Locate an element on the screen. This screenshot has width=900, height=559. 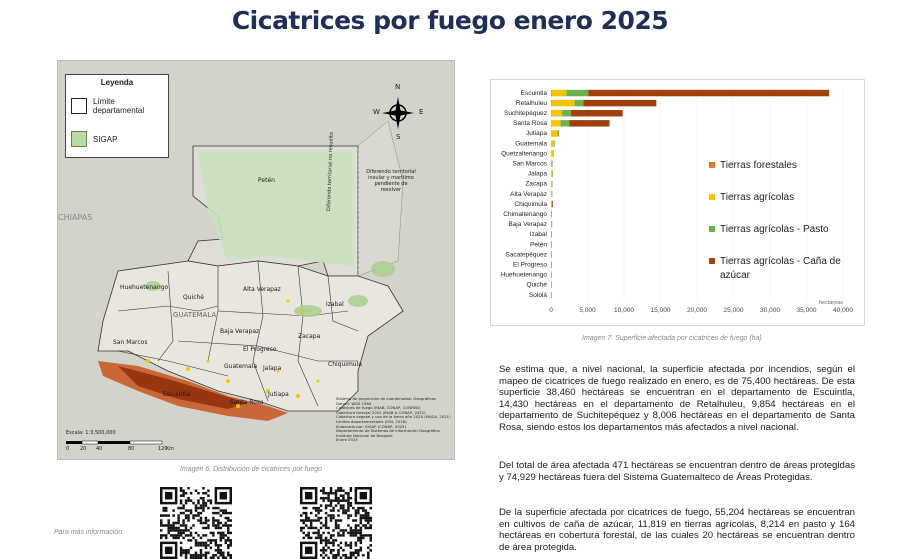
scale-tick: 20 is located at coordinates (83, 449).